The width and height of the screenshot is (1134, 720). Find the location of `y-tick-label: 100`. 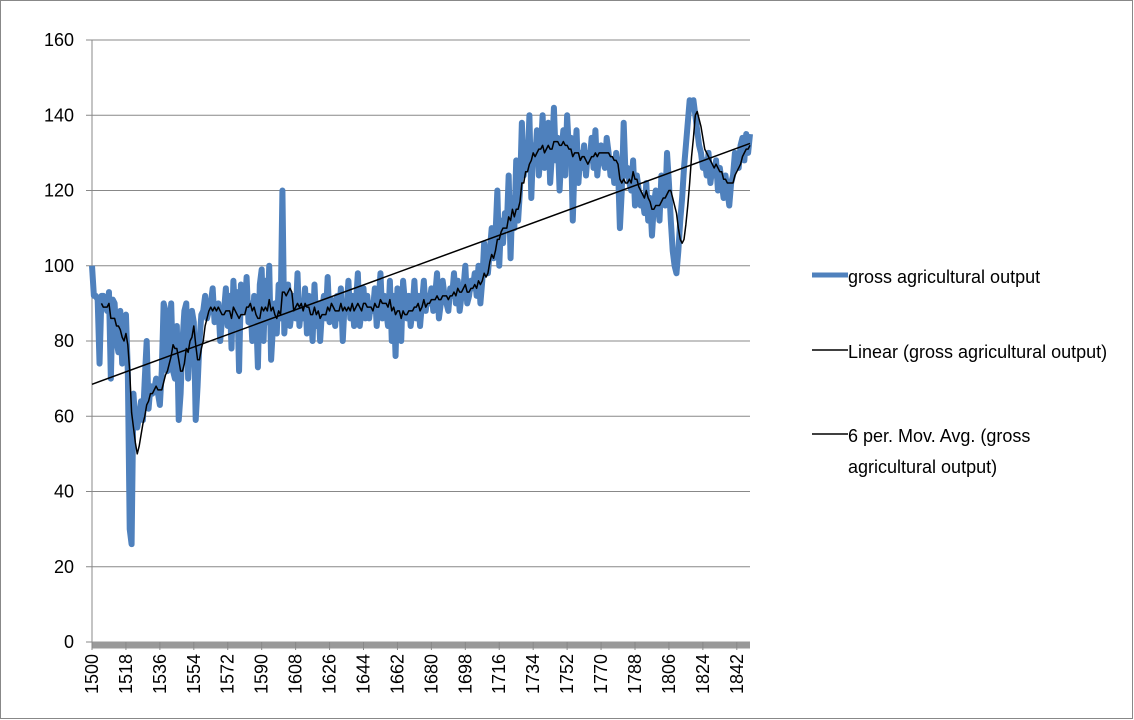

y-tick-label: 100 is located at coordinates (59, 266).